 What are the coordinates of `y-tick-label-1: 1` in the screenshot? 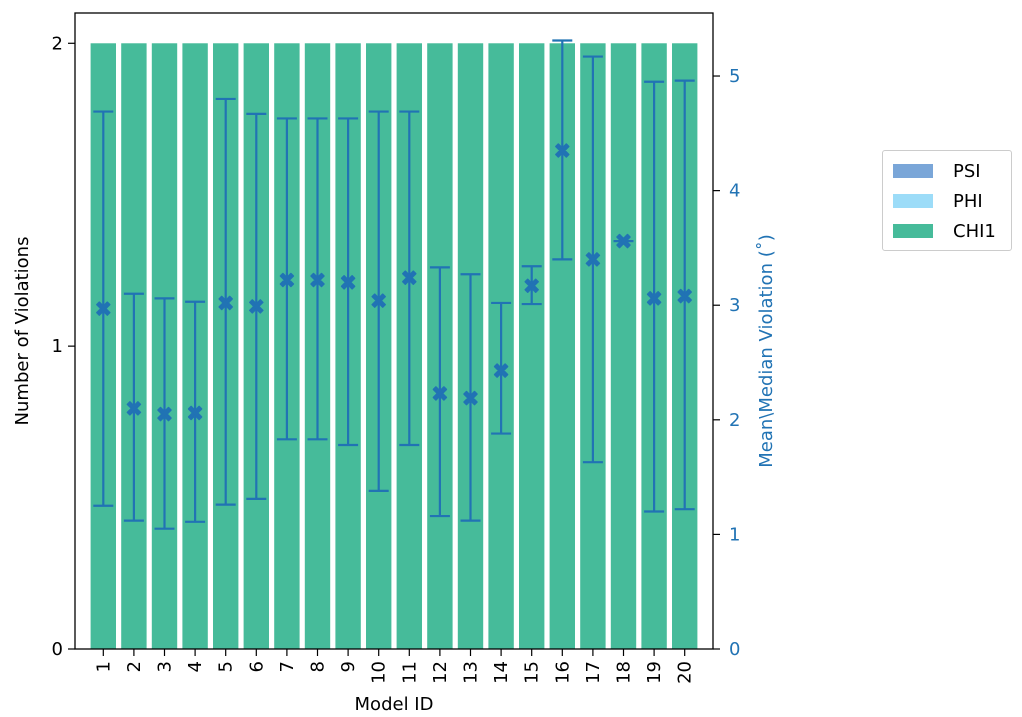 It's located at (57, 346).